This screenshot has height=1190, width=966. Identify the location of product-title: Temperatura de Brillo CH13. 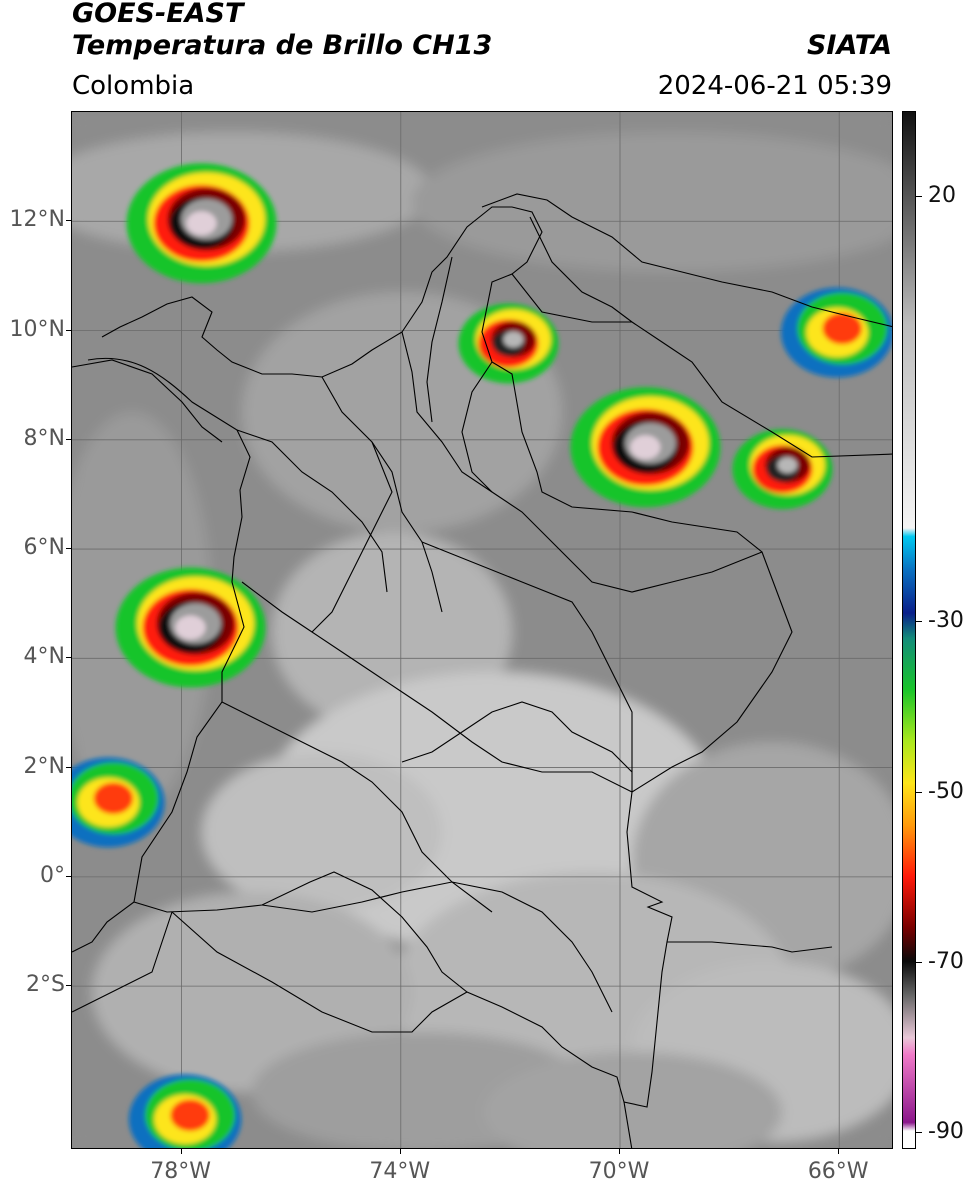
(282, 45).